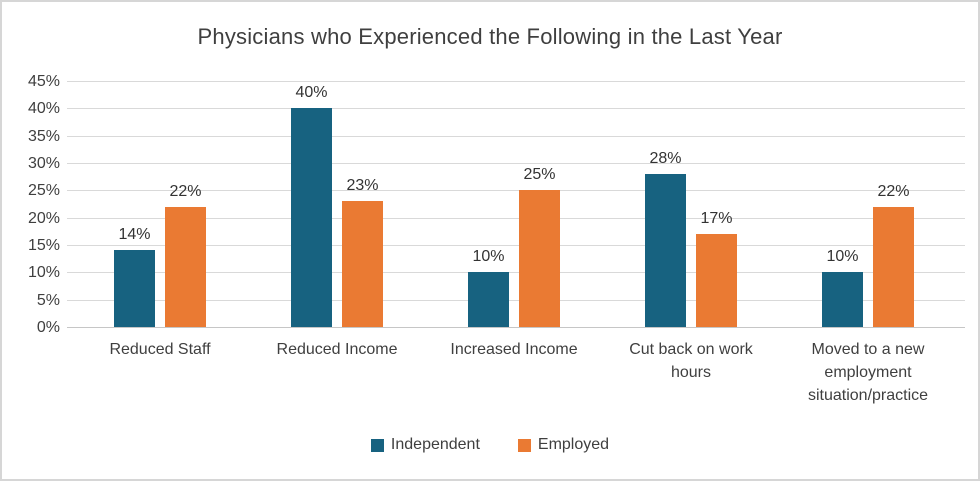  I want to click on y-axis-tick-label: 35%, so click(43, 136).